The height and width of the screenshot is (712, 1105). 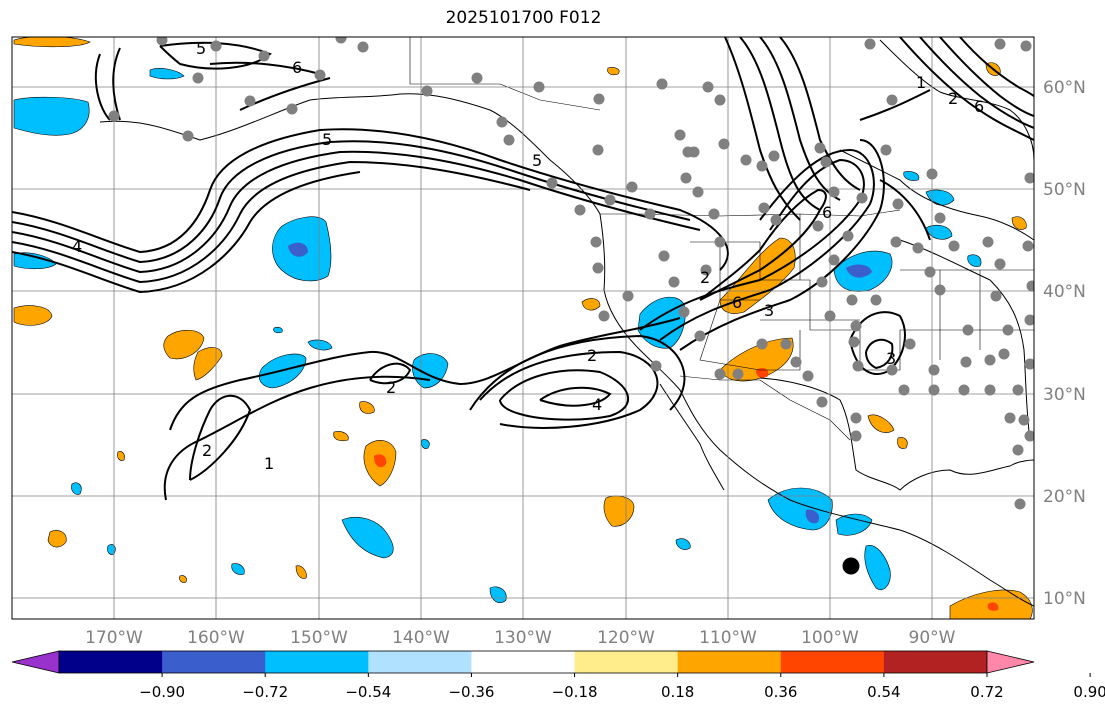 I want to click on lon-label: 90°W, so click(x=932, y=638).